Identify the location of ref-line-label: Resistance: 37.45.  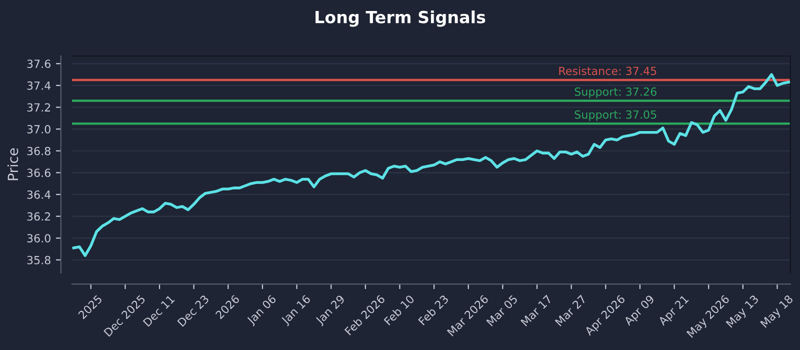
(607, 71).